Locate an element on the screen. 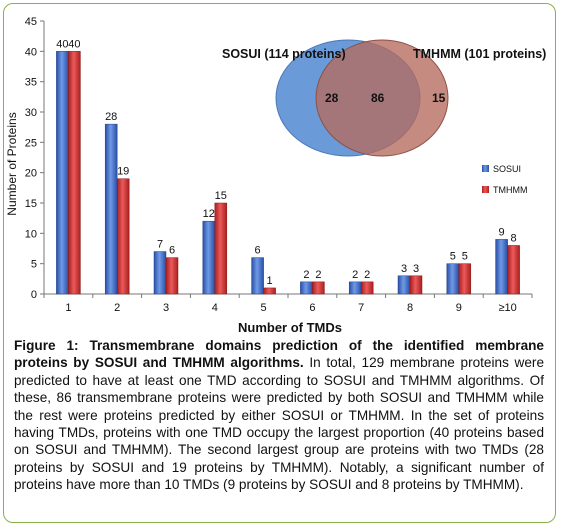  x-tick-label: 6 is located at coordinates (312, 308).